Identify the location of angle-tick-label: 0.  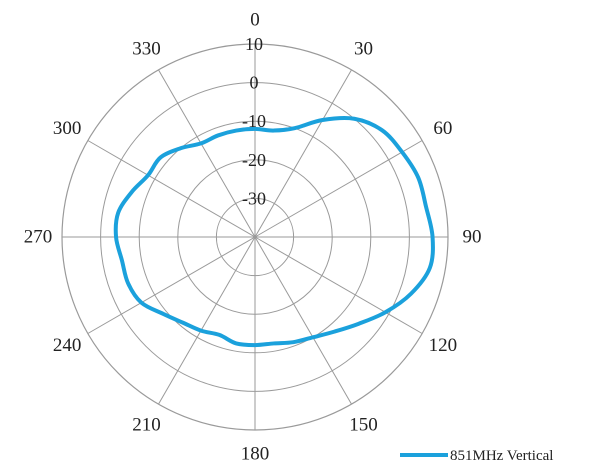
(255, 20).